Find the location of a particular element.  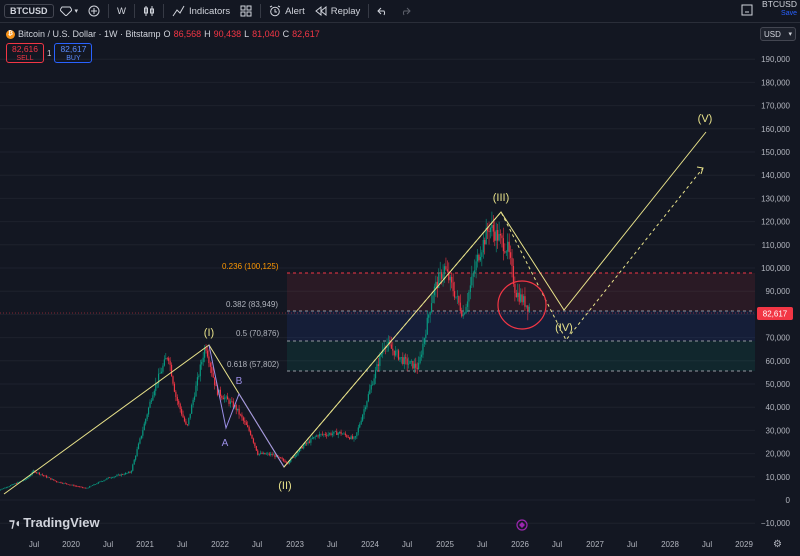

undo-icon is located at coordinates (383, 11).